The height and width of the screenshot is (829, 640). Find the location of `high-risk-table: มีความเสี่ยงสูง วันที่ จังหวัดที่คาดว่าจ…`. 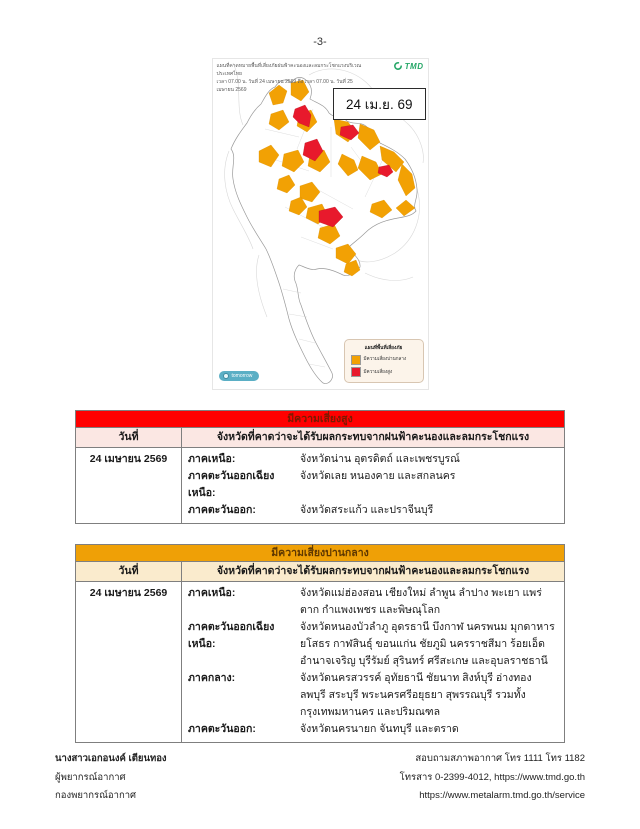

high-risk-table: มีความเสี่ยงสูง วันที่ จังหวัดที่คาดว่าจ… is located at coordinates (320, 467).